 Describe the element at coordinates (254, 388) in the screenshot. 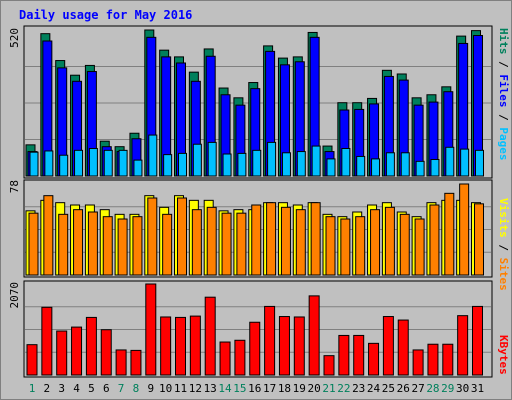

I see `x-tick-label: 16` at that location.